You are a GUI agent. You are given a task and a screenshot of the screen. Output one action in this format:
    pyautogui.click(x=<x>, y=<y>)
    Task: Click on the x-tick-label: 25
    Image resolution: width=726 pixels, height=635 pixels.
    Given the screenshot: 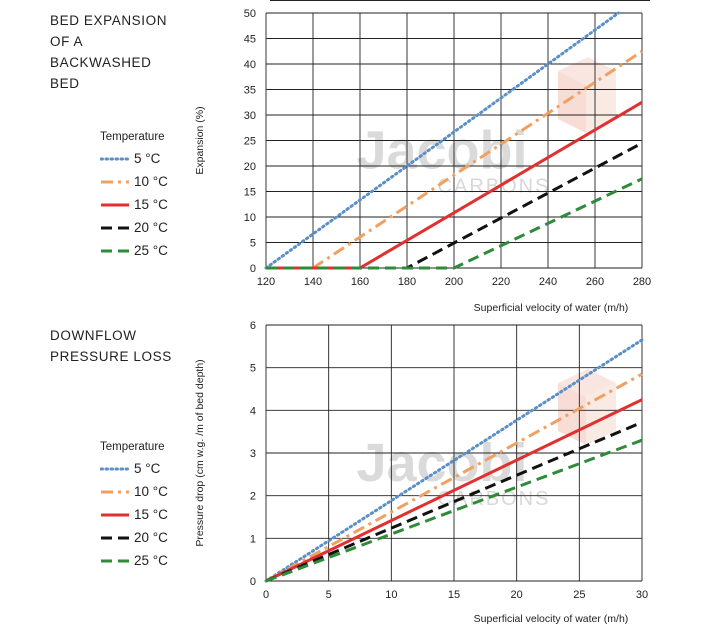 What is the action you would take?
    pyautogui.click(x=579, y=595)
    